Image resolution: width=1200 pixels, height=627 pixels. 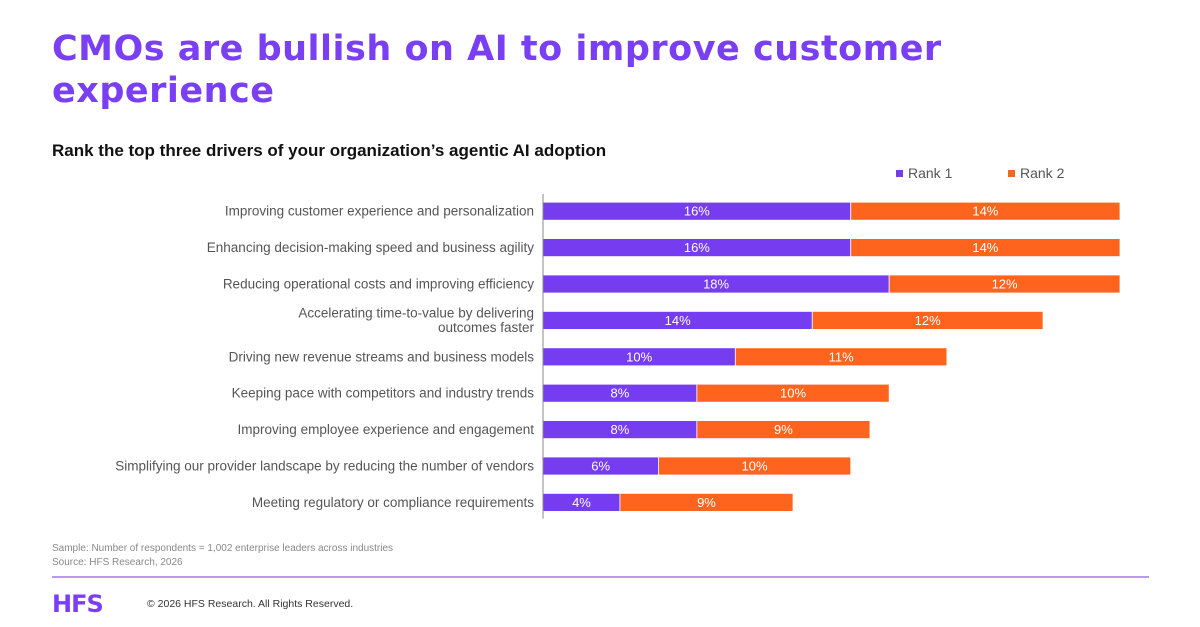 I want to click on legend-item-rank-1: Rank 1, so click(x=924, y=173).